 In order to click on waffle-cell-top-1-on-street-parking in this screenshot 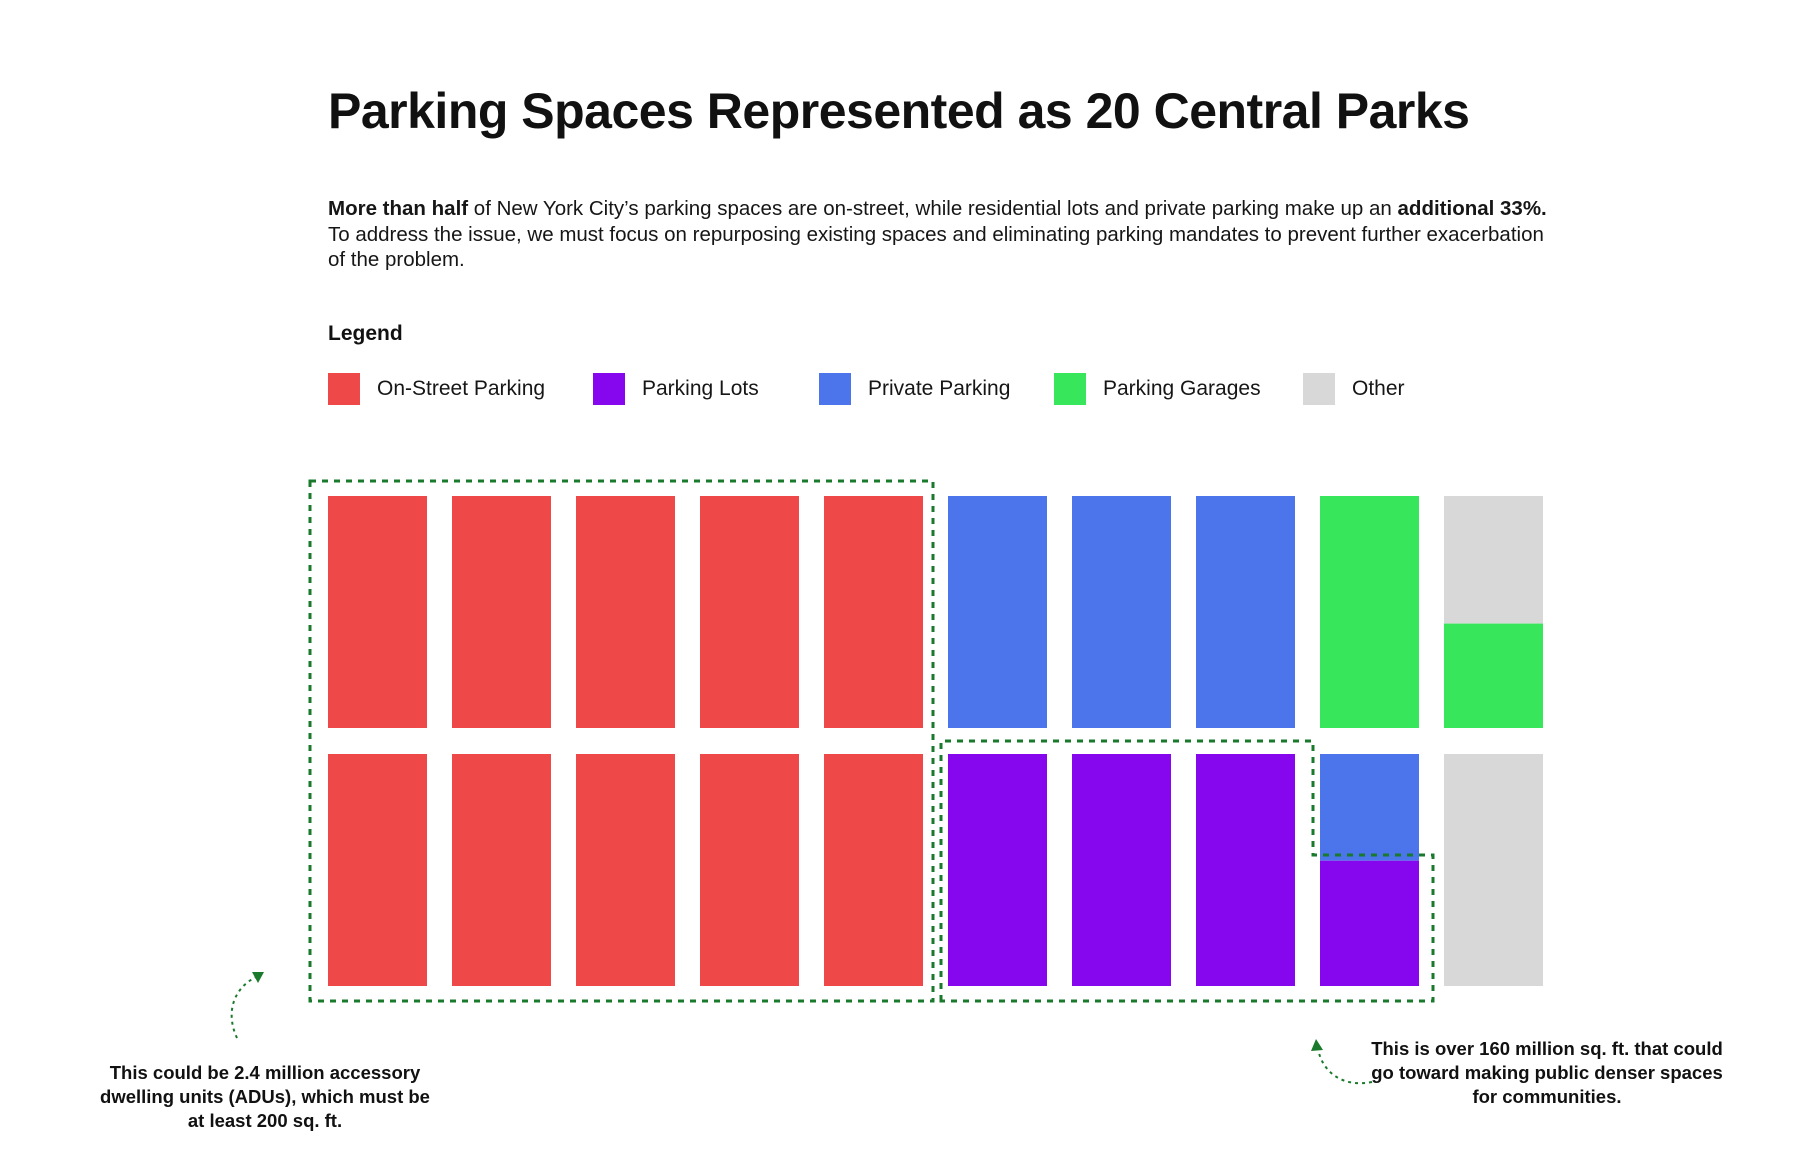, I will do `click(377, 612)`.